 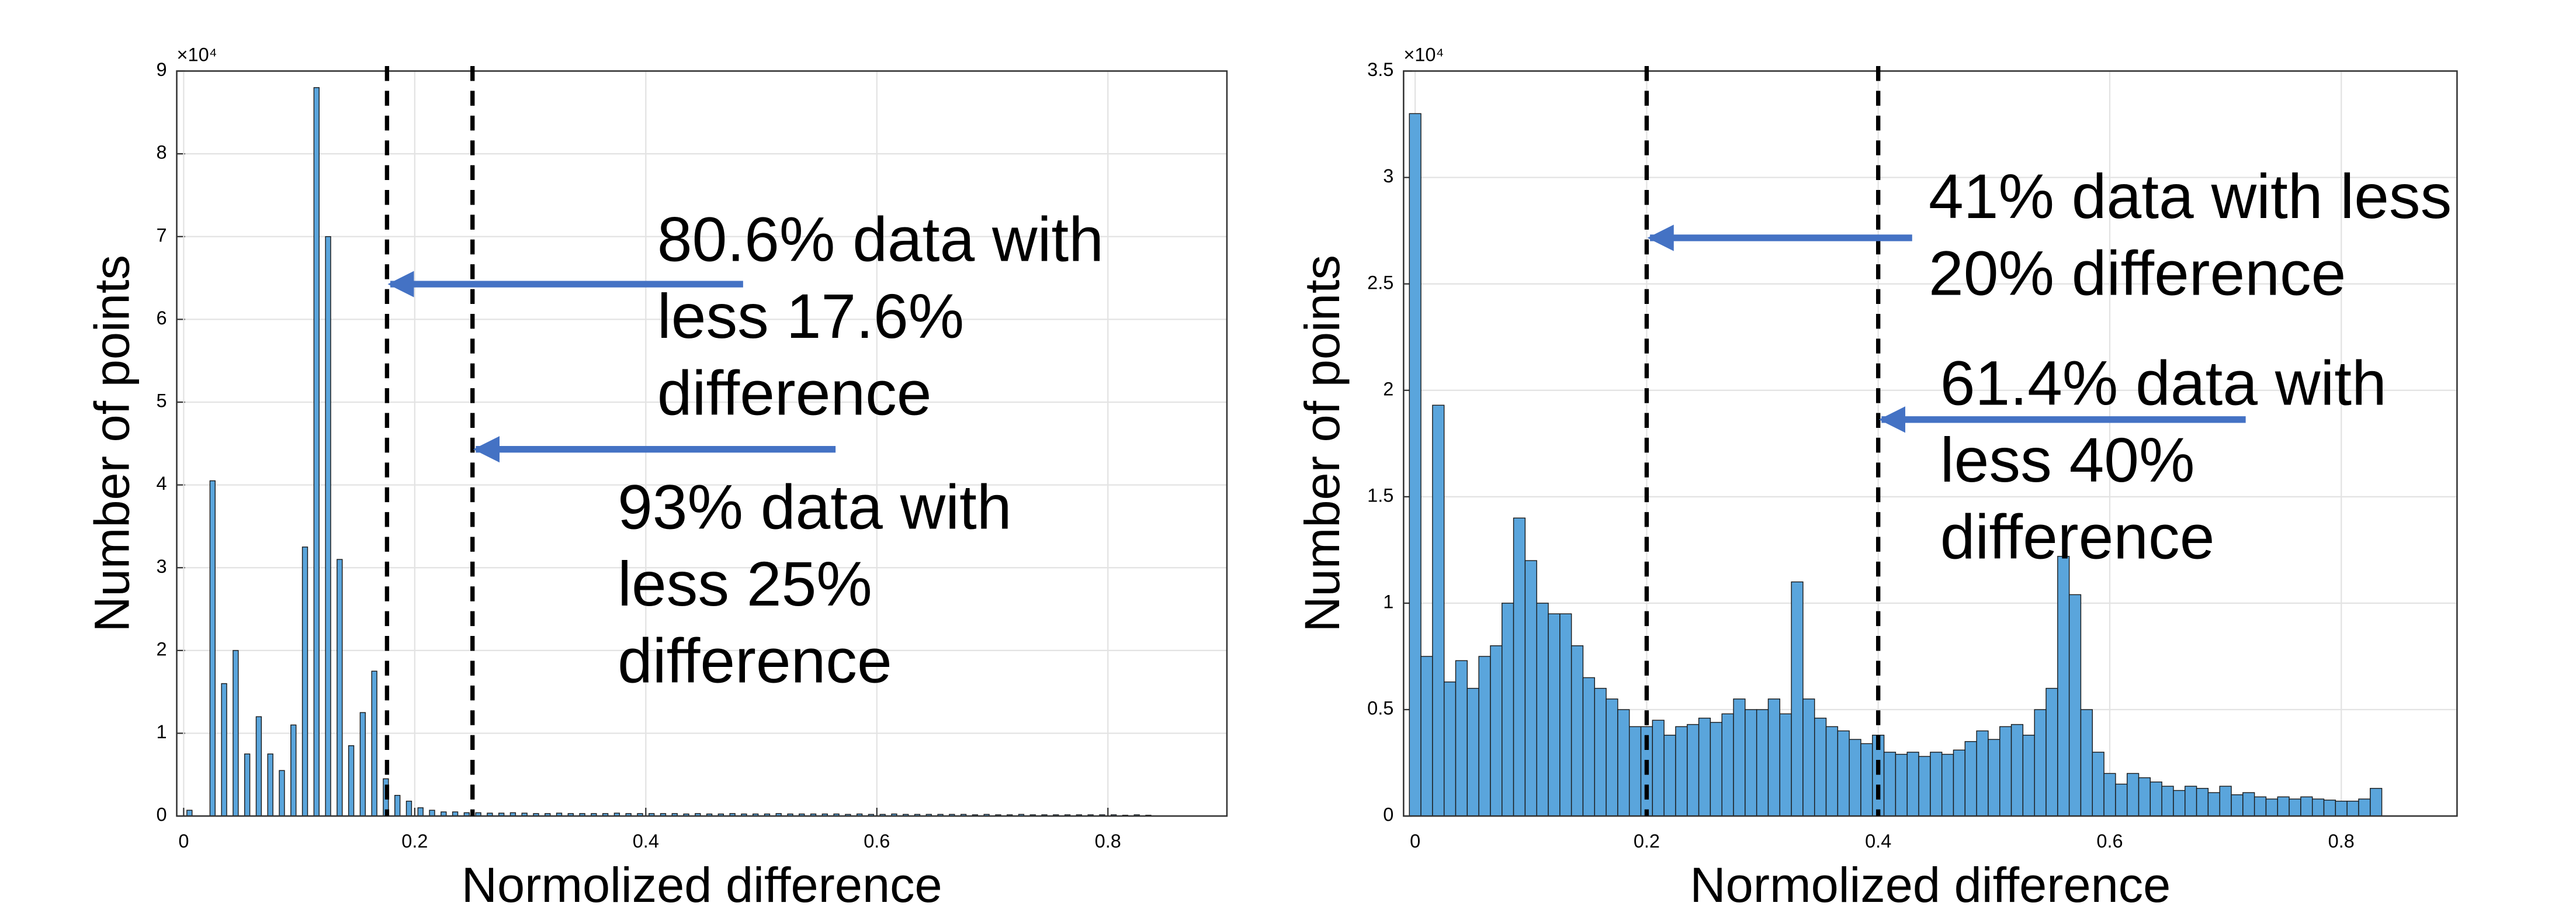 I want to click on y-tick-label: 5, so click(x=161, y=400).